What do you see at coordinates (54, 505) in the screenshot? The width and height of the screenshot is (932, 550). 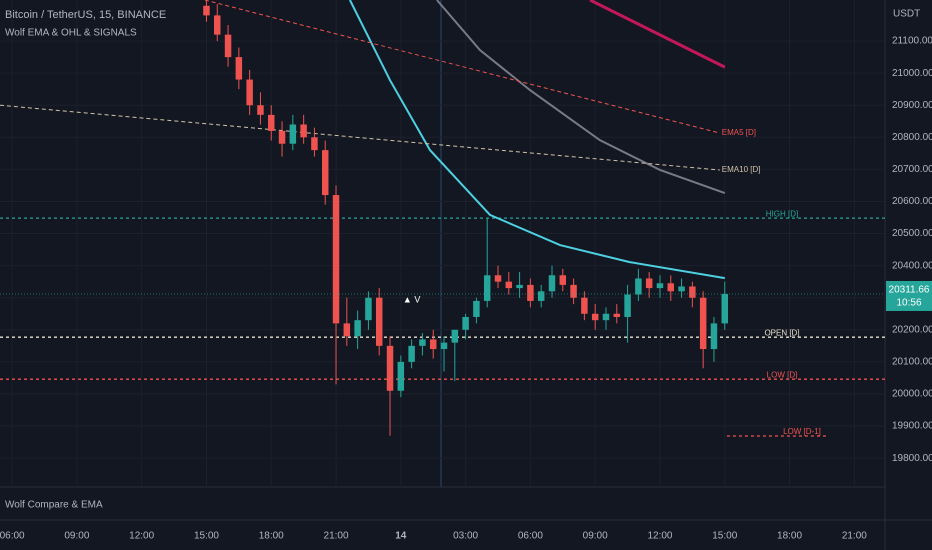 I see `lower-pane-title: Wolf Compare & EMA` at bounding box center [54, 505].